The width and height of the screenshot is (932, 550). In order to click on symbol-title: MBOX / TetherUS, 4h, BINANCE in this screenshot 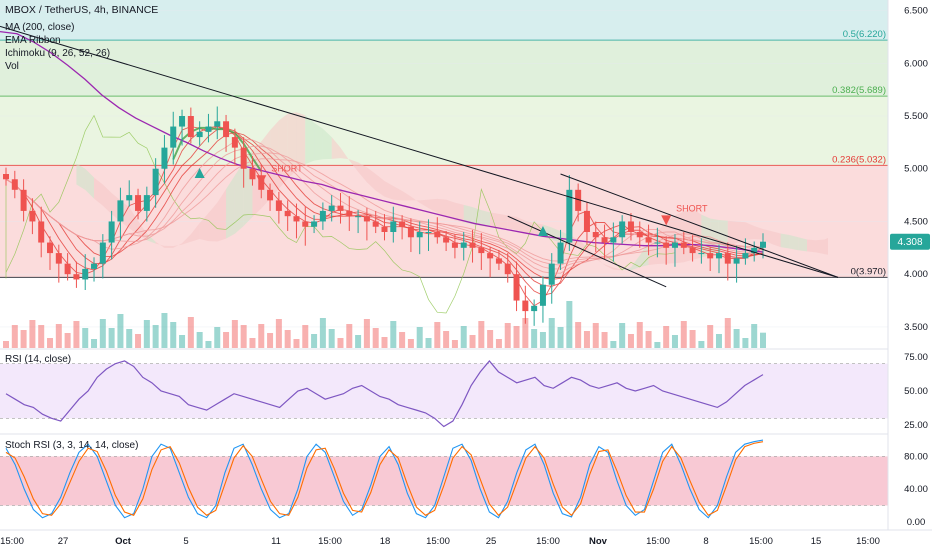, I will do `click(82, 10)`.